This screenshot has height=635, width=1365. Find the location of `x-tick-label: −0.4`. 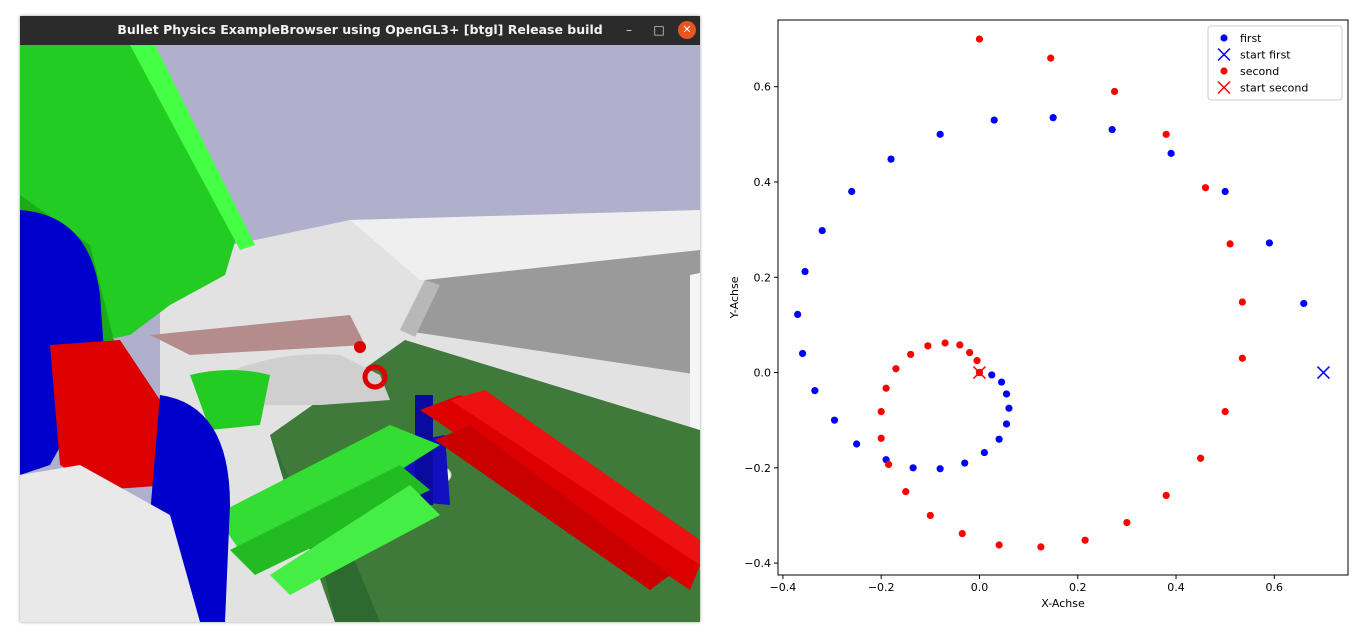

x-tick-label: −0.4 is located at coordinates (783, 587).